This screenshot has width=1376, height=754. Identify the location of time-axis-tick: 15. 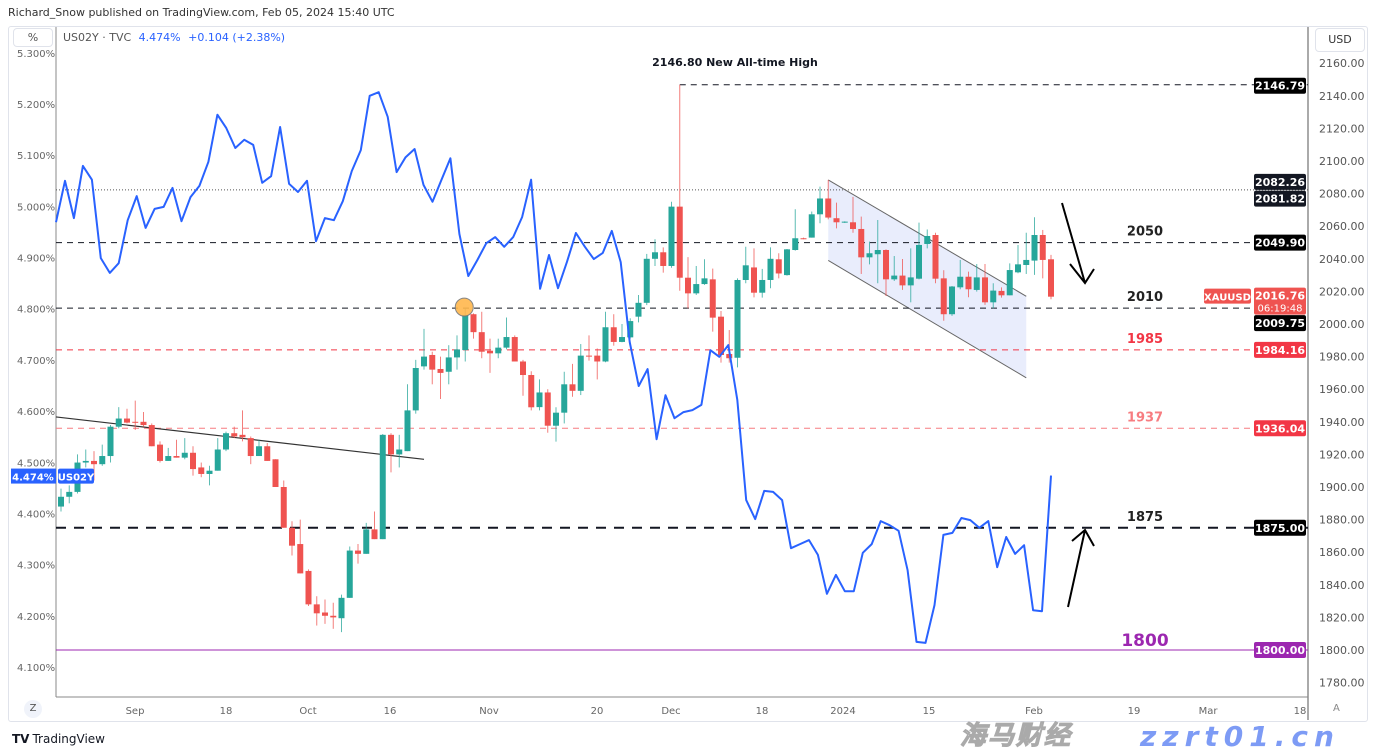
(929, 711).